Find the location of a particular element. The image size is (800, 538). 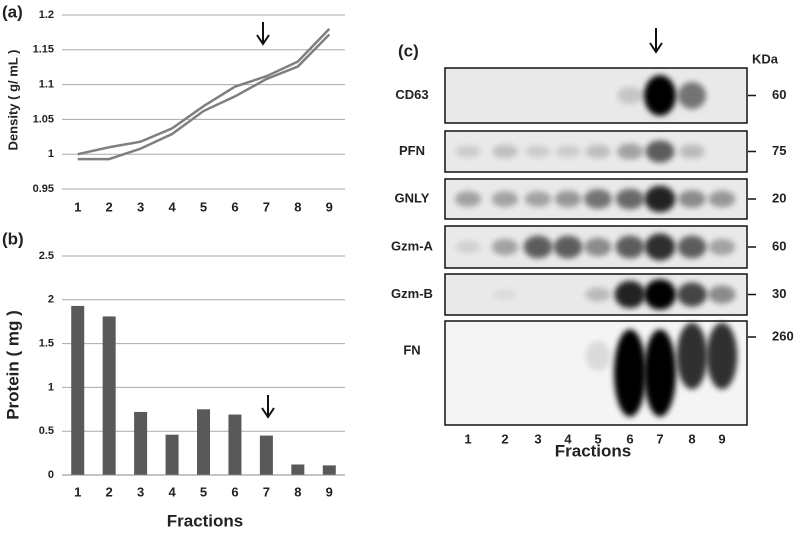

y-tick-label: 0.95 is located at coordinates (43, 189).